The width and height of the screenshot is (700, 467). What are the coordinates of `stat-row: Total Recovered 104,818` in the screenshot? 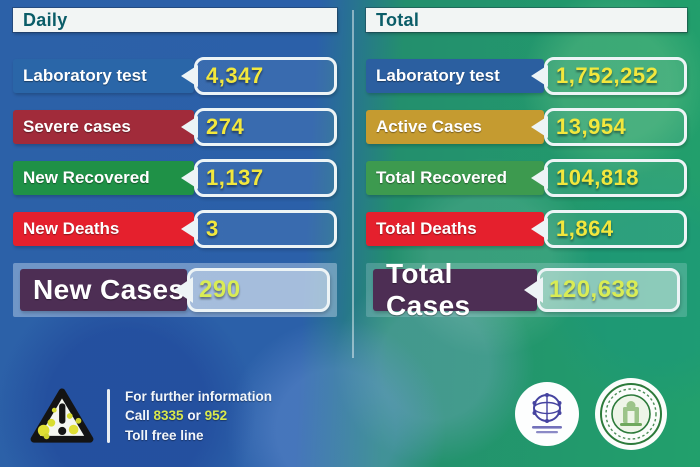 It's located at (526, 178).